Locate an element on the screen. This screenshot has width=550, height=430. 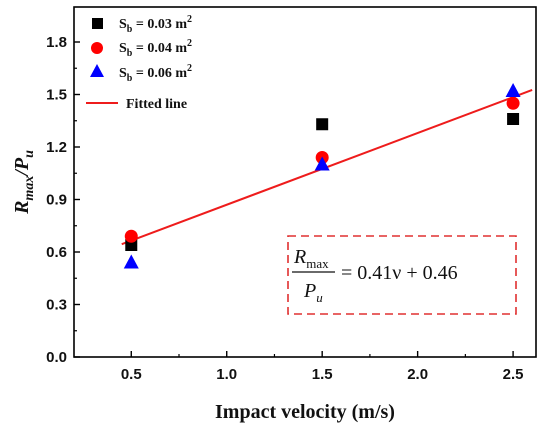
x-tick-label: 0.5 is located at coordinates (131, 374).